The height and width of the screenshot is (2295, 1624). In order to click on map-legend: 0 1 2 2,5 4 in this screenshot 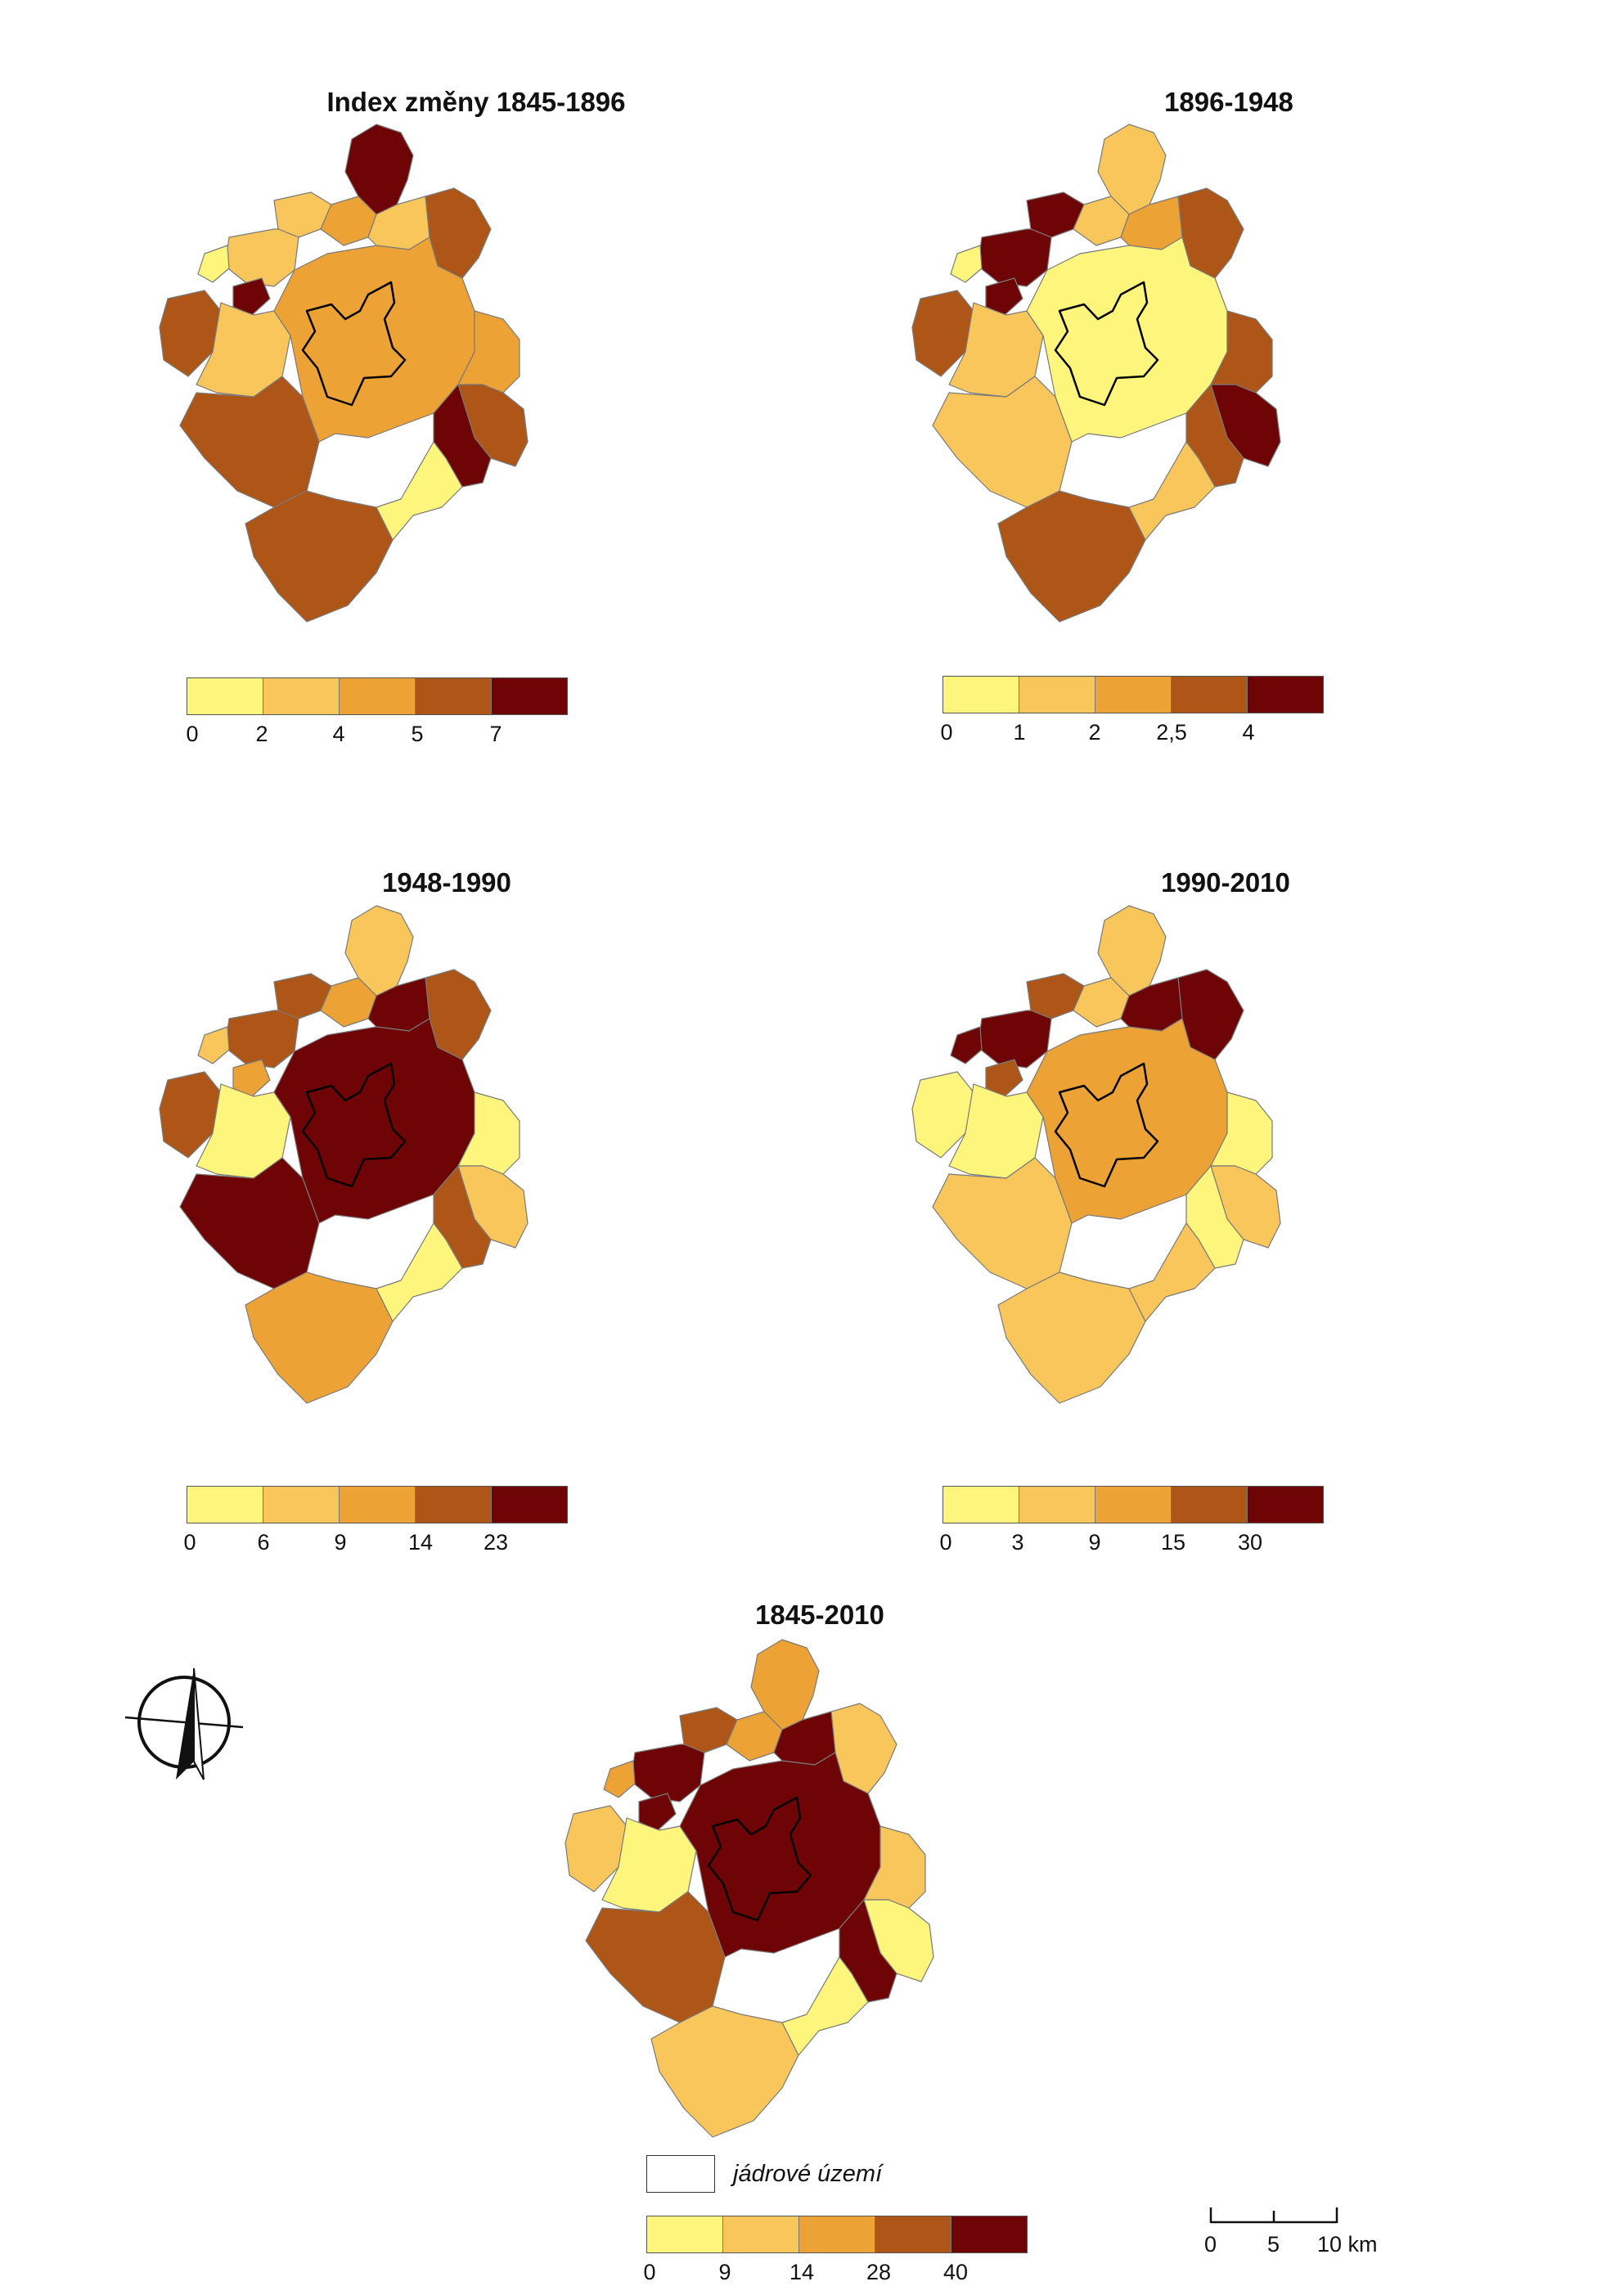, I will do `click(1132, 713)`.